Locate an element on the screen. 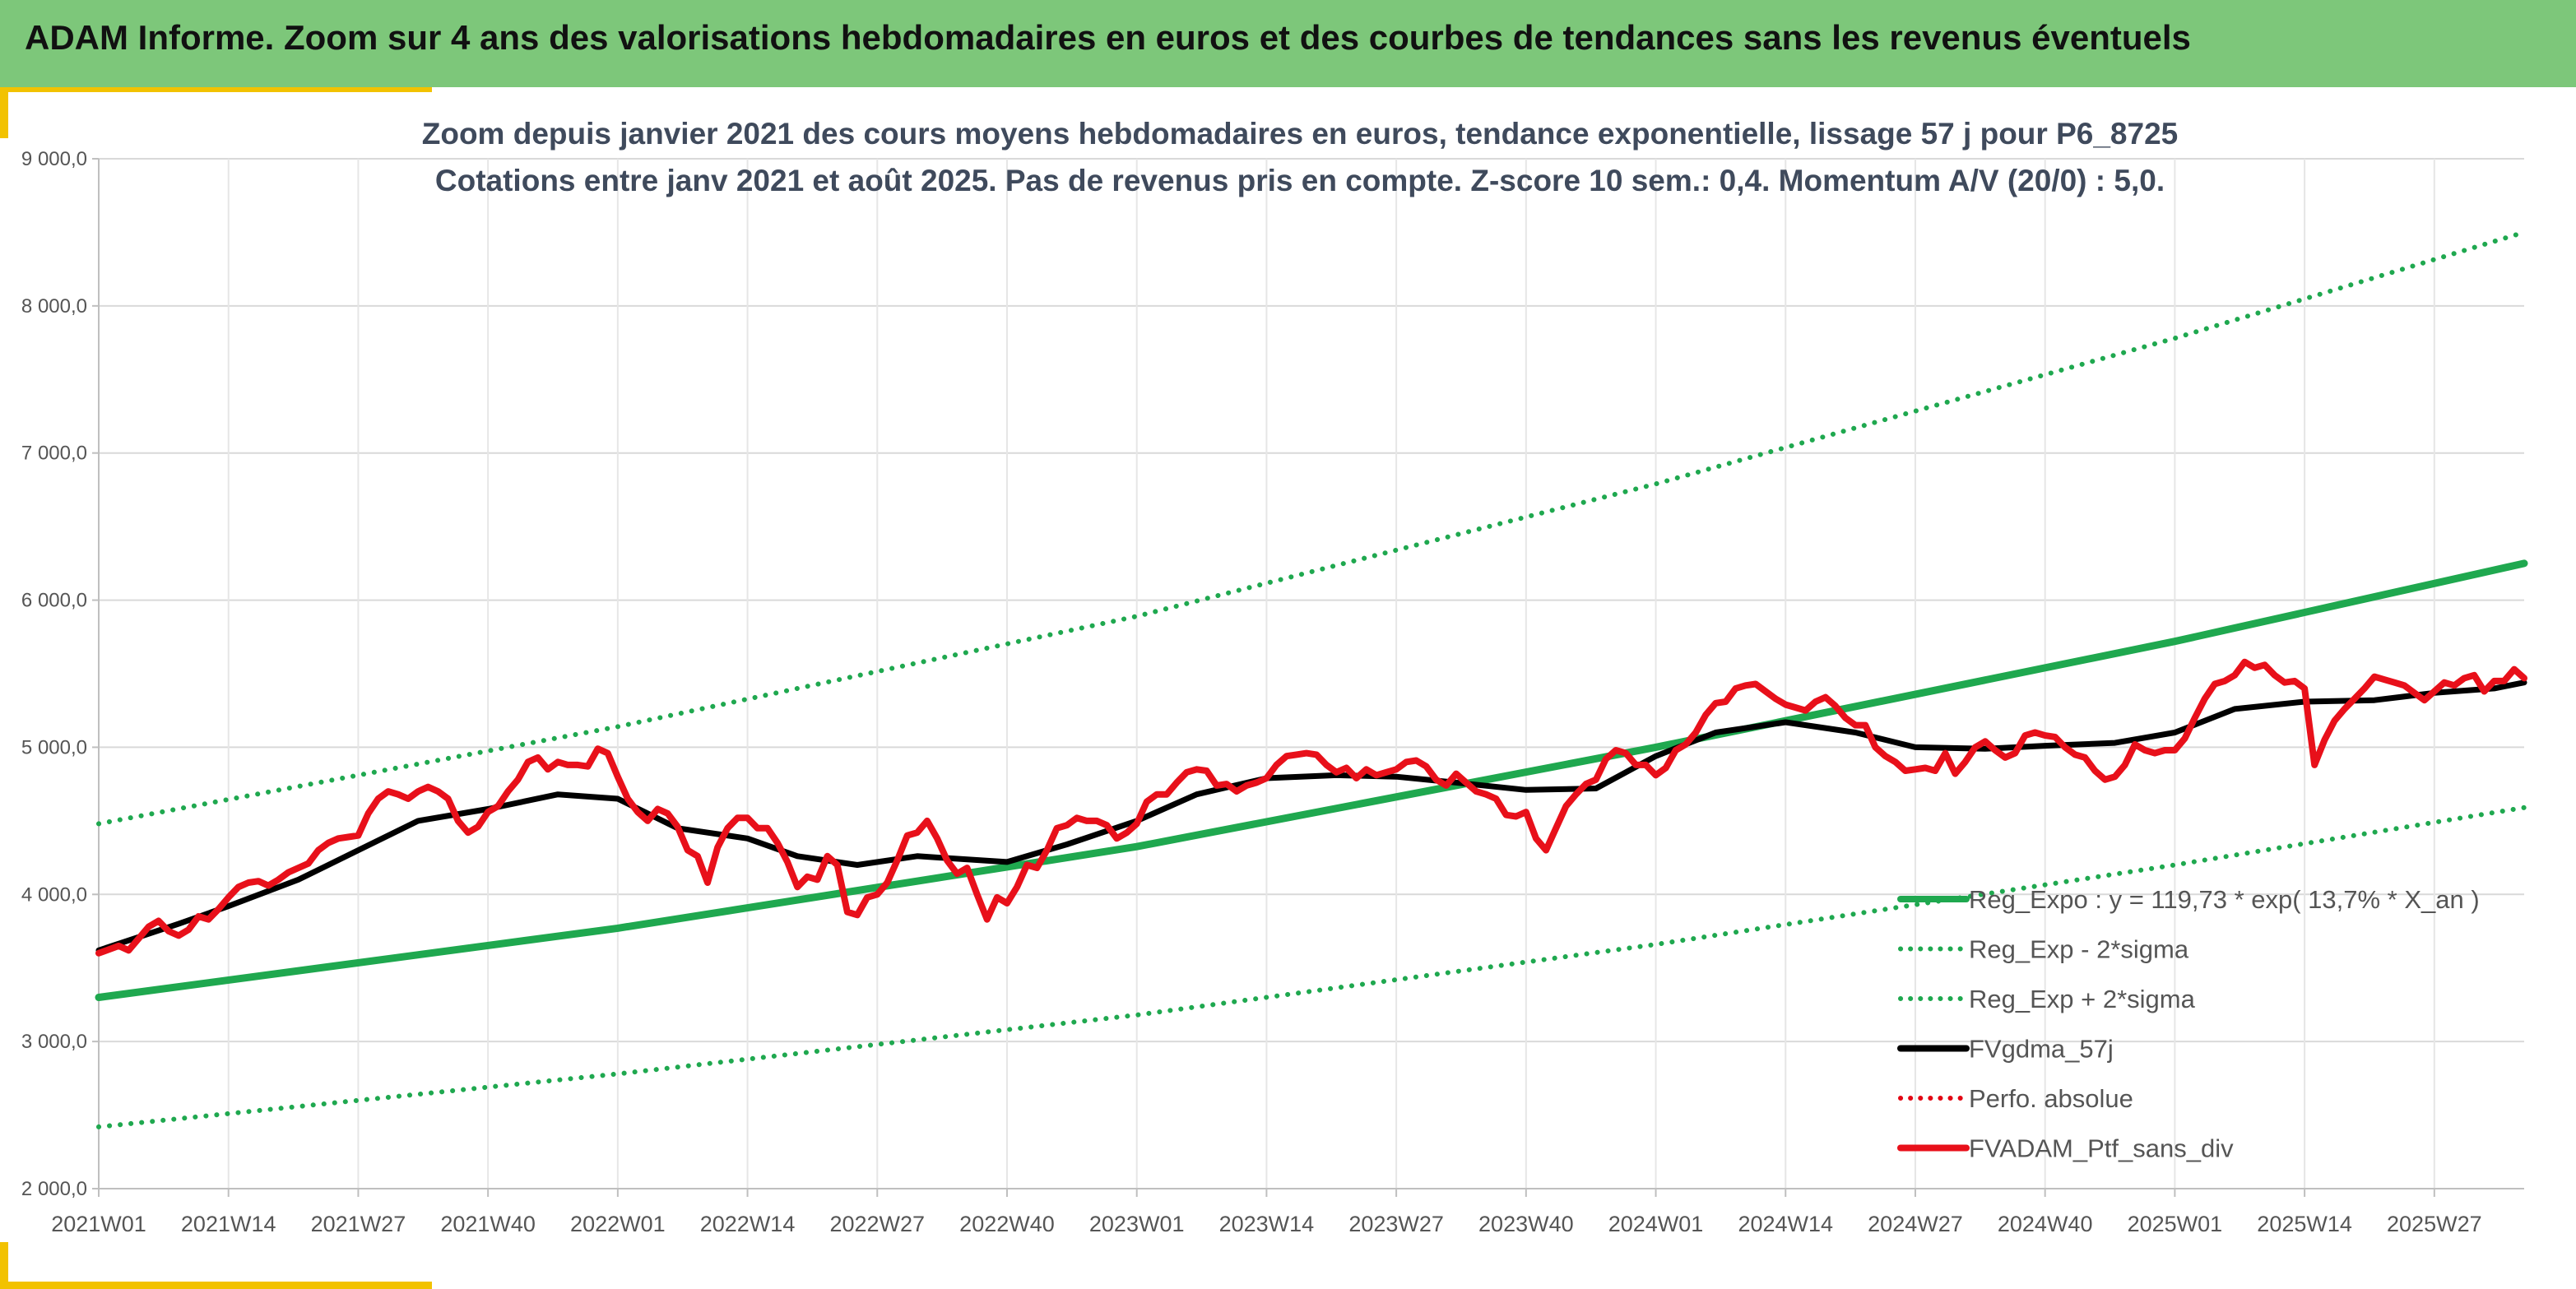  y-tick-label: 8 000,0 is located at coordinates (54, 306).